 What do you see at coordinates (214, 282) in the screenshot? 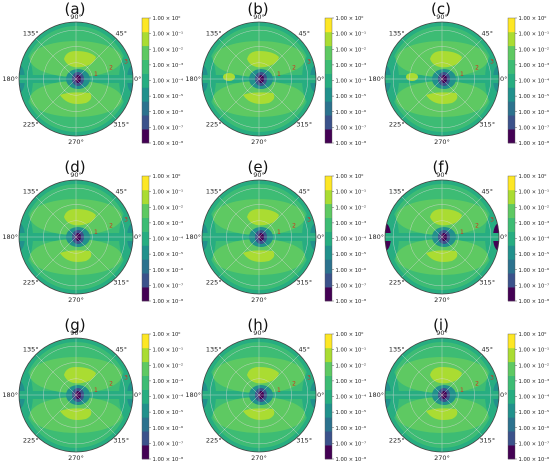
I see `angle-tick-label: 225°` at bounding box center [214, 282].